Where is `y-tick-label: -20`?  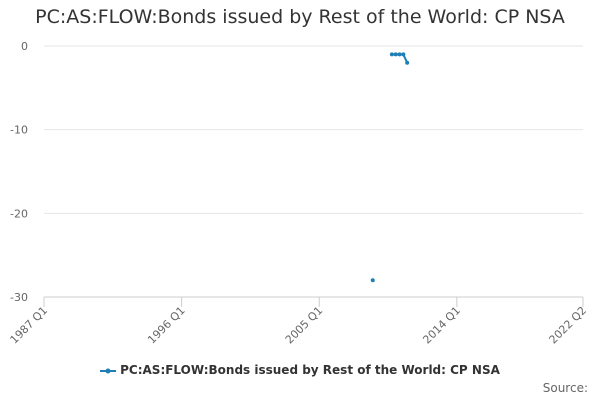 y-tick-label: -20 is located at coordinates (19, 213).